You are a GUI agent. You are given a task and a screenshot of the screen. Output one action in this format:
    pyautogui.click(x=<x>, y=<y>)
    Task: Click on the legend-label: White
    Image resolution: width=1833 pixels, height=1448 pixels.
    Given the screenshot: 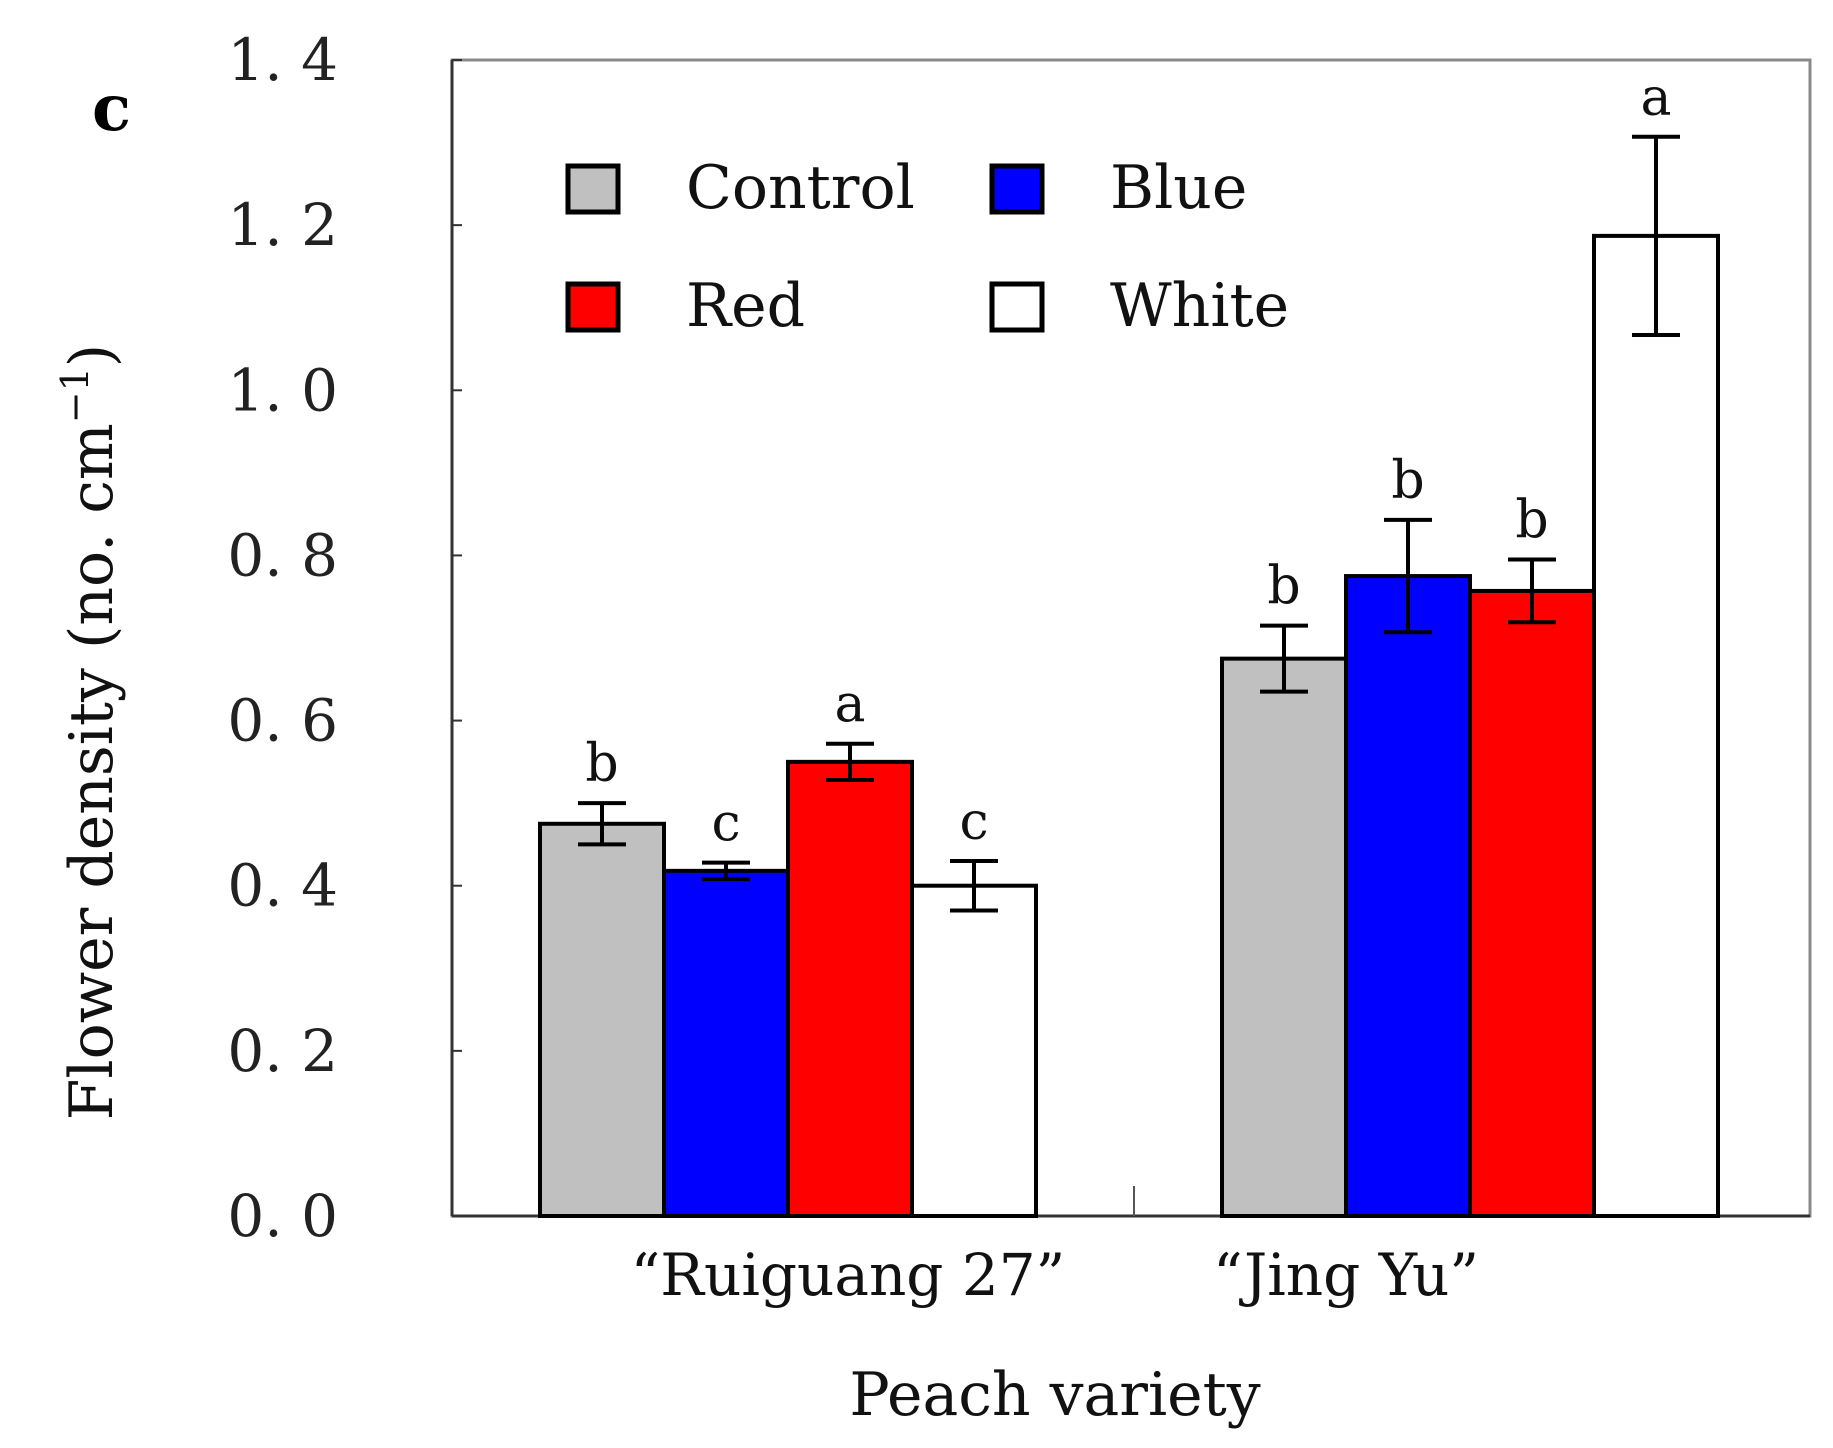 What is the action you would take?
    pyautogui.click(x=1199, y=306)
    